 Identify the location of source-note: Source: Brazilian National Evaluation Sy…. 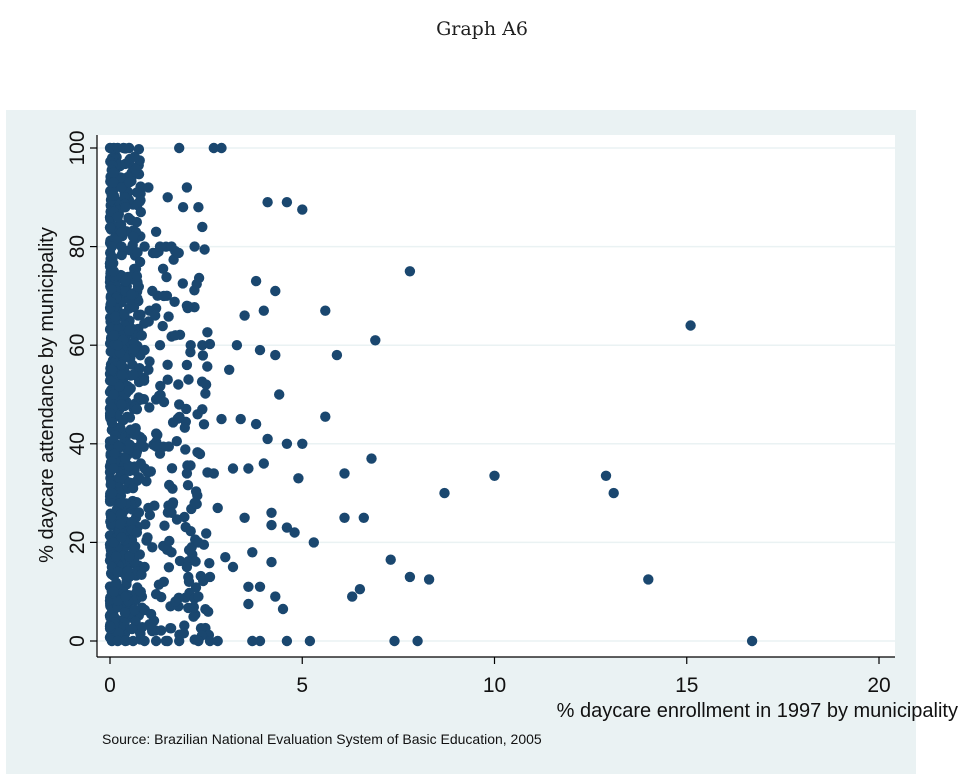
(322, 739).